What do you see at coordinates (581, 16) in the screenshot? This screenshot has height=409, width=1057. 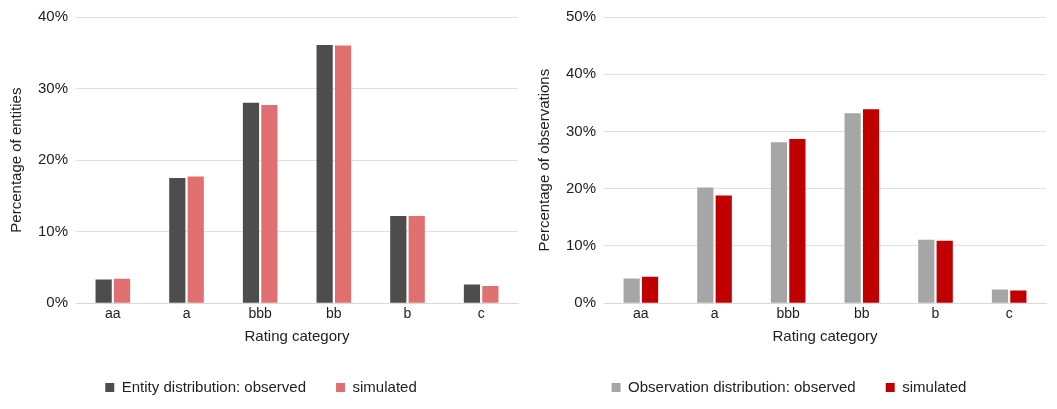 I see `y-tick-label: 50%` at bounding box center [581, 16].